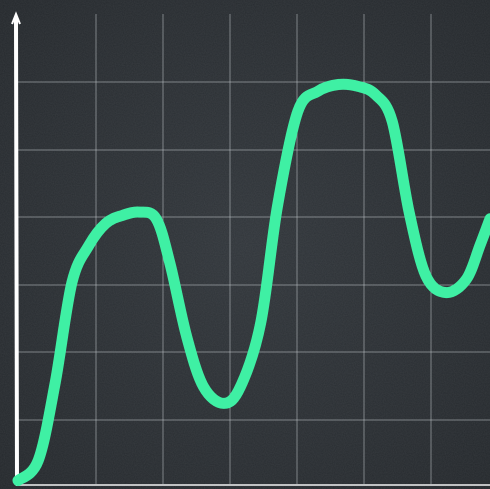 This screenshot has height=489, width=490. I want to click on y-axis-arrow, so click(16, 18).